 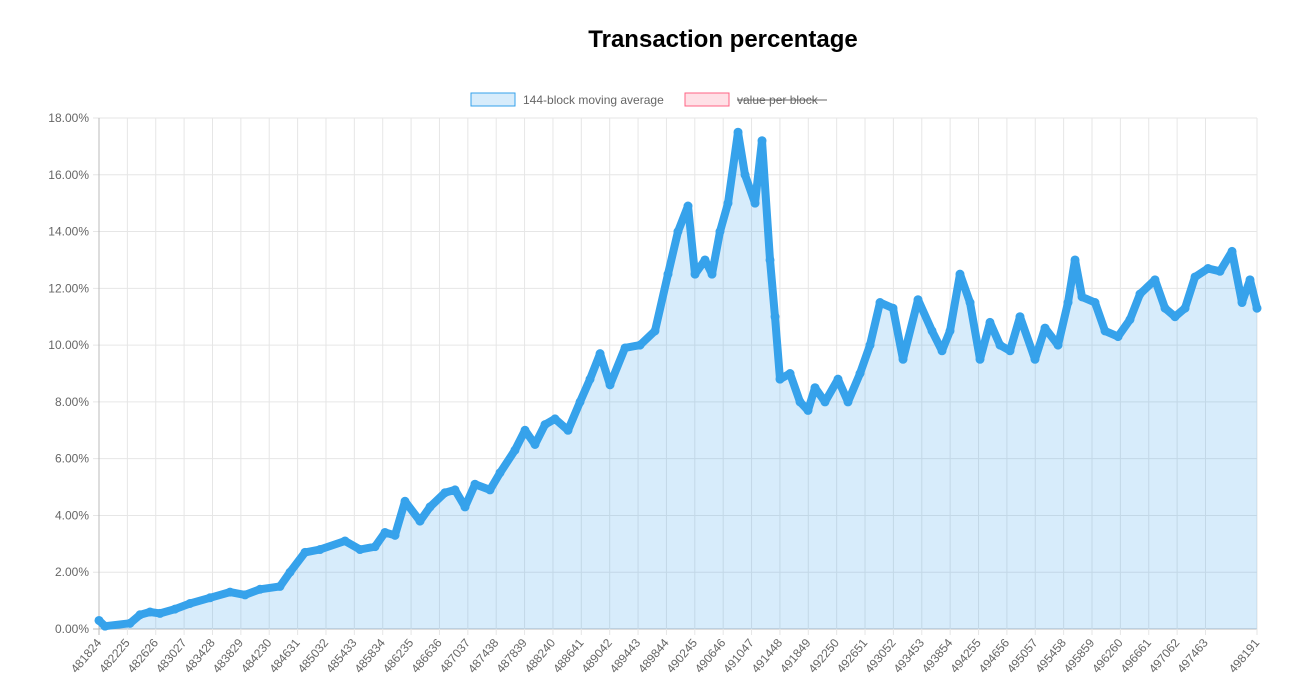 I want to click on legend-item-value-per-block: value per block, so click(x=755, y=99).